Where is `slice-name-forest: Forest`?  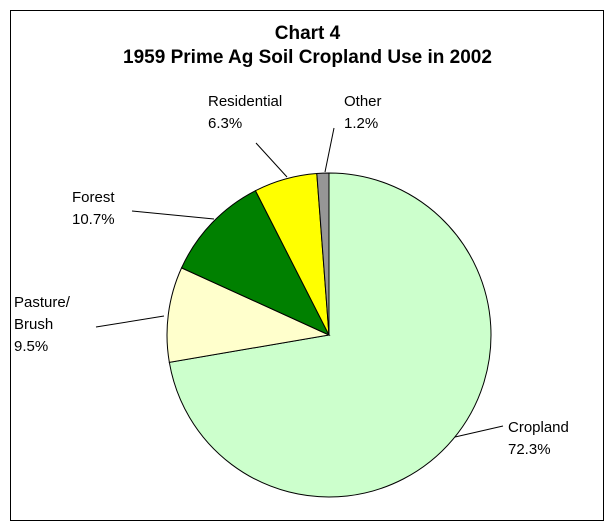
slice-name-forest: Forest is located at coordinates (93, 197).